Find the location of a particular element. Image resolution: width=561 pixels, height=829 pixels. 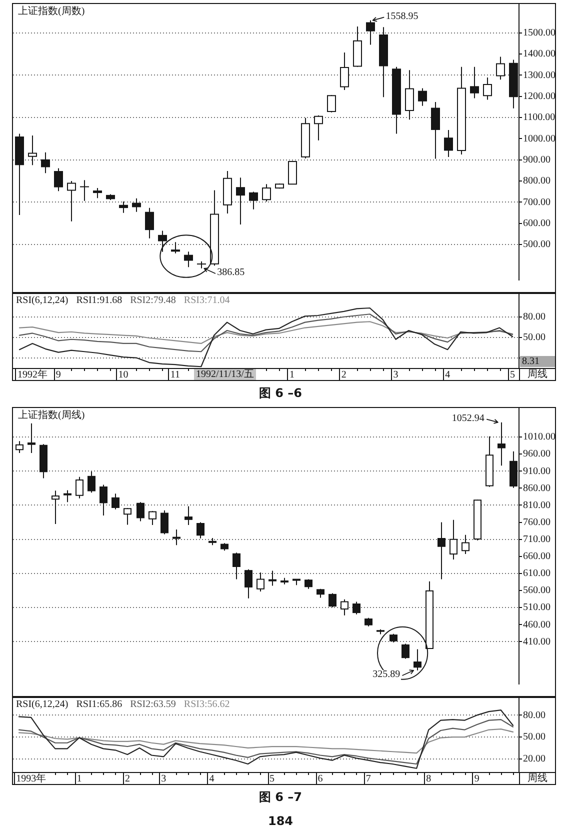

text: 图 6 –6 is located at coordinates (281, 393).